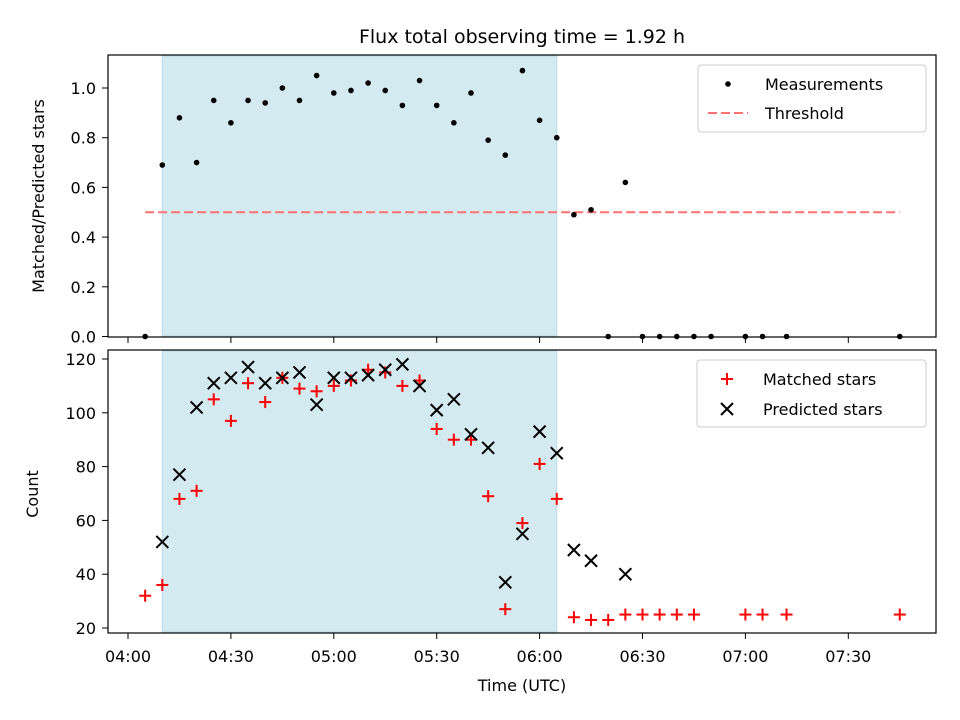 This screenshot has width=960, height=720. What do you see at coordinates (83, 287) in the screenshot?
I see `top-y-tick-label: 0.2` at bounding box center [83, 287].